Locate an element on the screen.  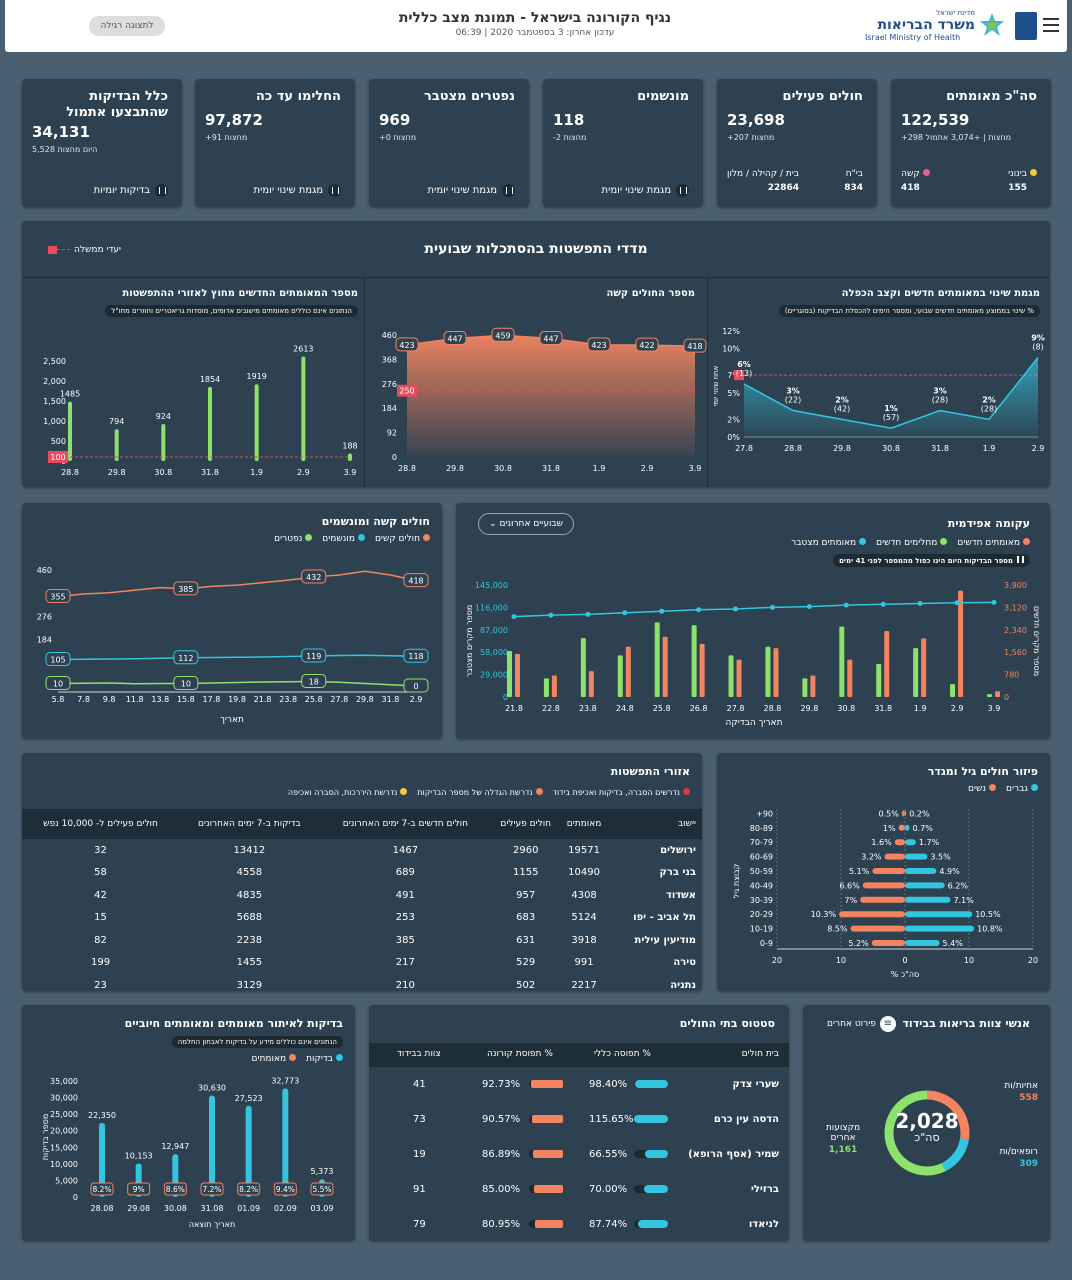
x-axis-label: תאריך תוצאה is located at coordinates (212, 1224).